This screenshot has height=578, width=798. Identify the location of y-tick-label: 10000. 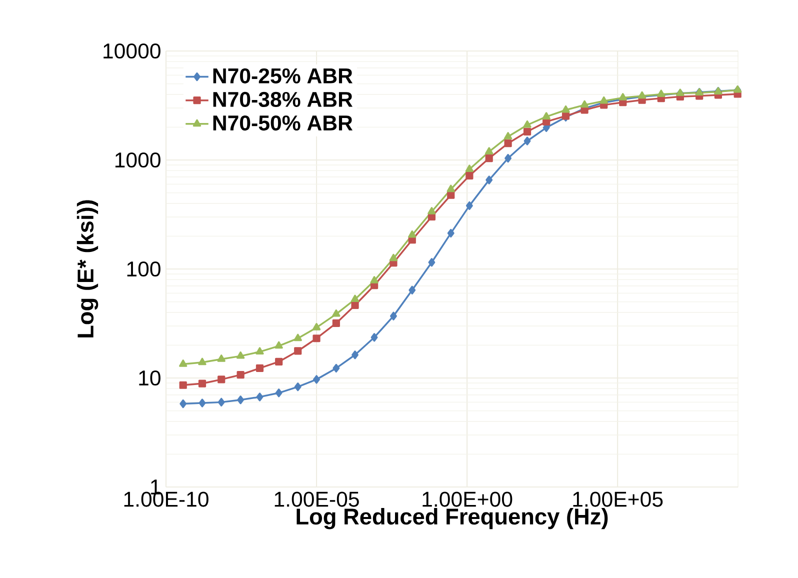
(132, 51).